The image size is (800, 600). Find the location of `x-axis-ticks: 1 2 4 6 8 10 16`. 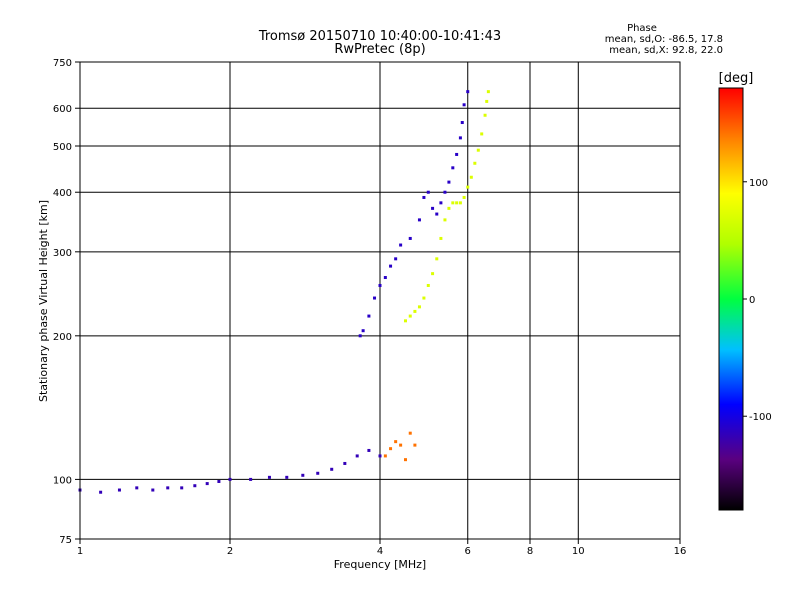

x-axis-ticks: 1 2 4 6 8 10 16 is located at coordinates (382, 548).